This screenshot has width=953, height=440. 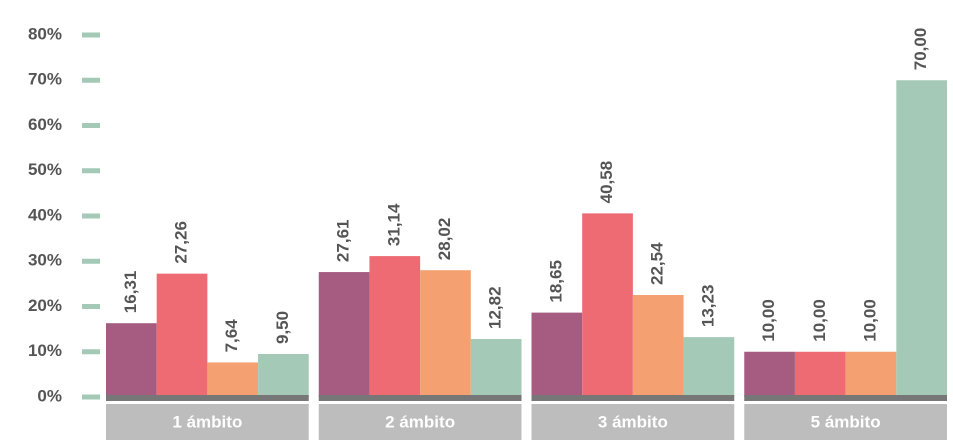 What do you see at coordinates (343, 241) in the screenshot?
I see `value-label: 27,61` at bounding box center [343, 241].